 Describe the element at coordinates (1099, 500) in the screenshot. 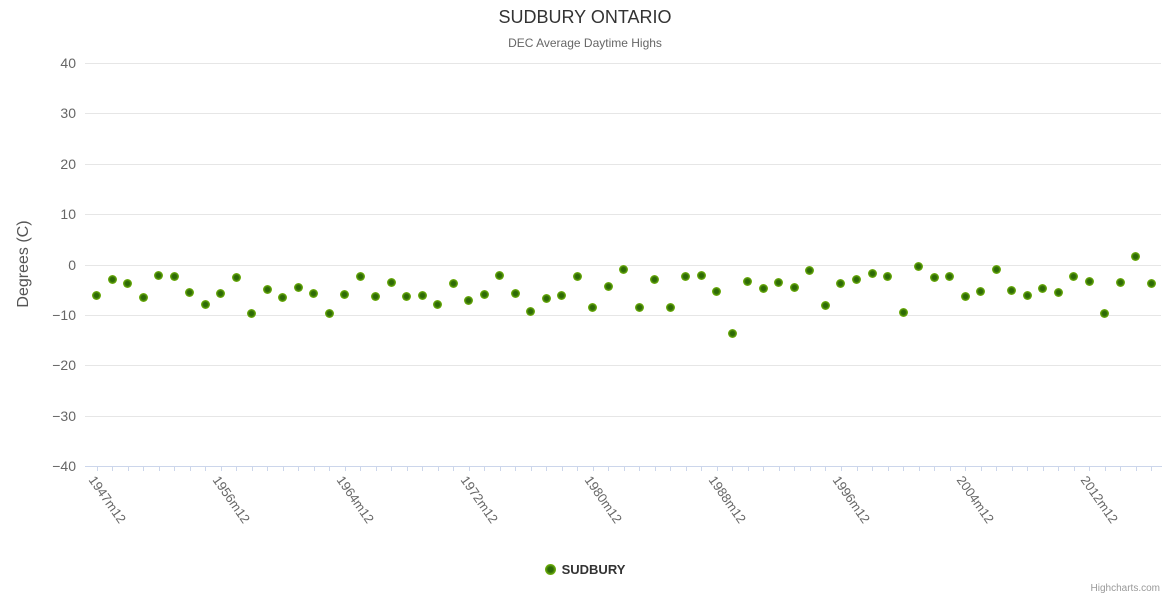

I see `x-axis-label: 2012m12` at that location.